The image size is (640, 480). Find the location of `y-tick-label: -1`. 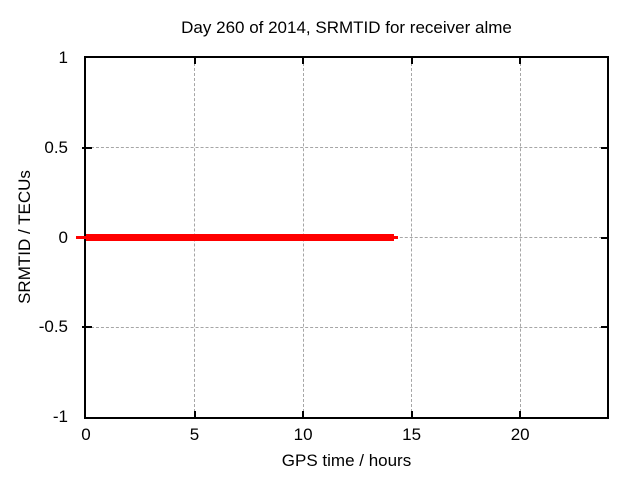

y-tick-label: -1 is located at coordinates (60, 416).